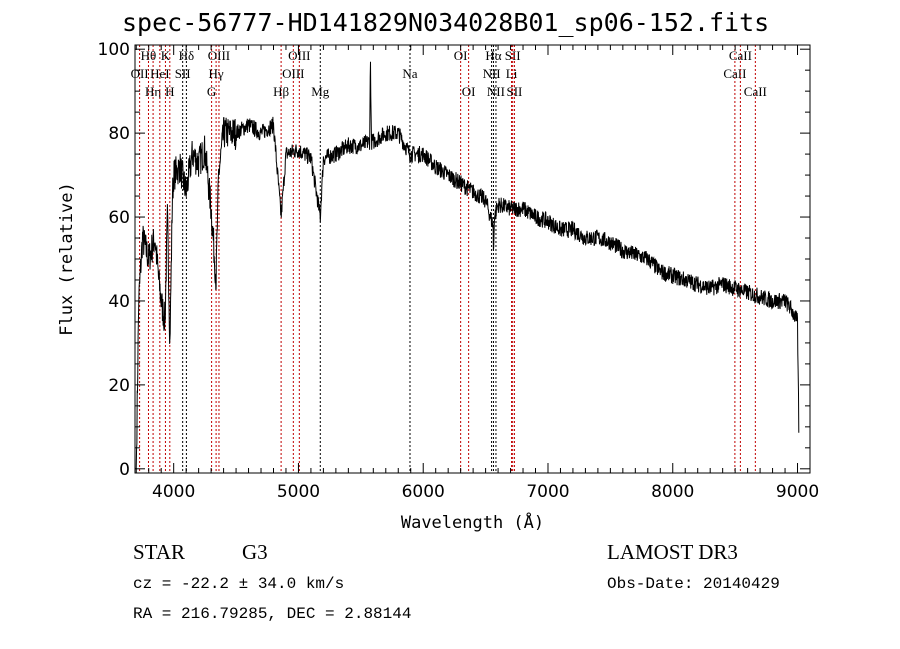 This screenshot has width=900, height=649. Describe the element at coordinates (493, 55) in the screenshot. I see `spectral-line-label: Hα` at that location.